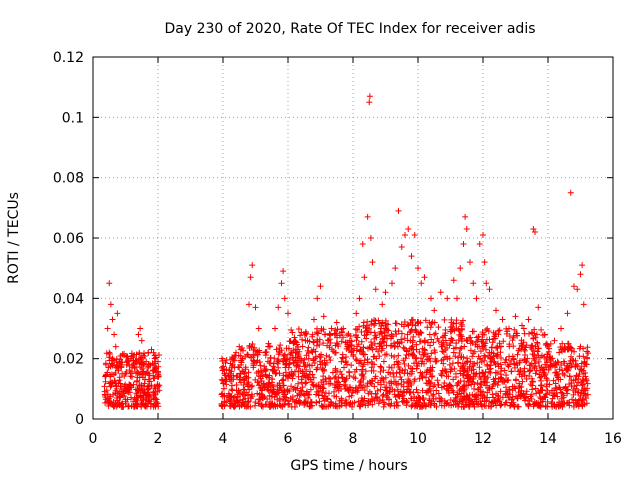 The image size is (640, 480). I want to click on x-tick-label: 10, so click(418, 439).